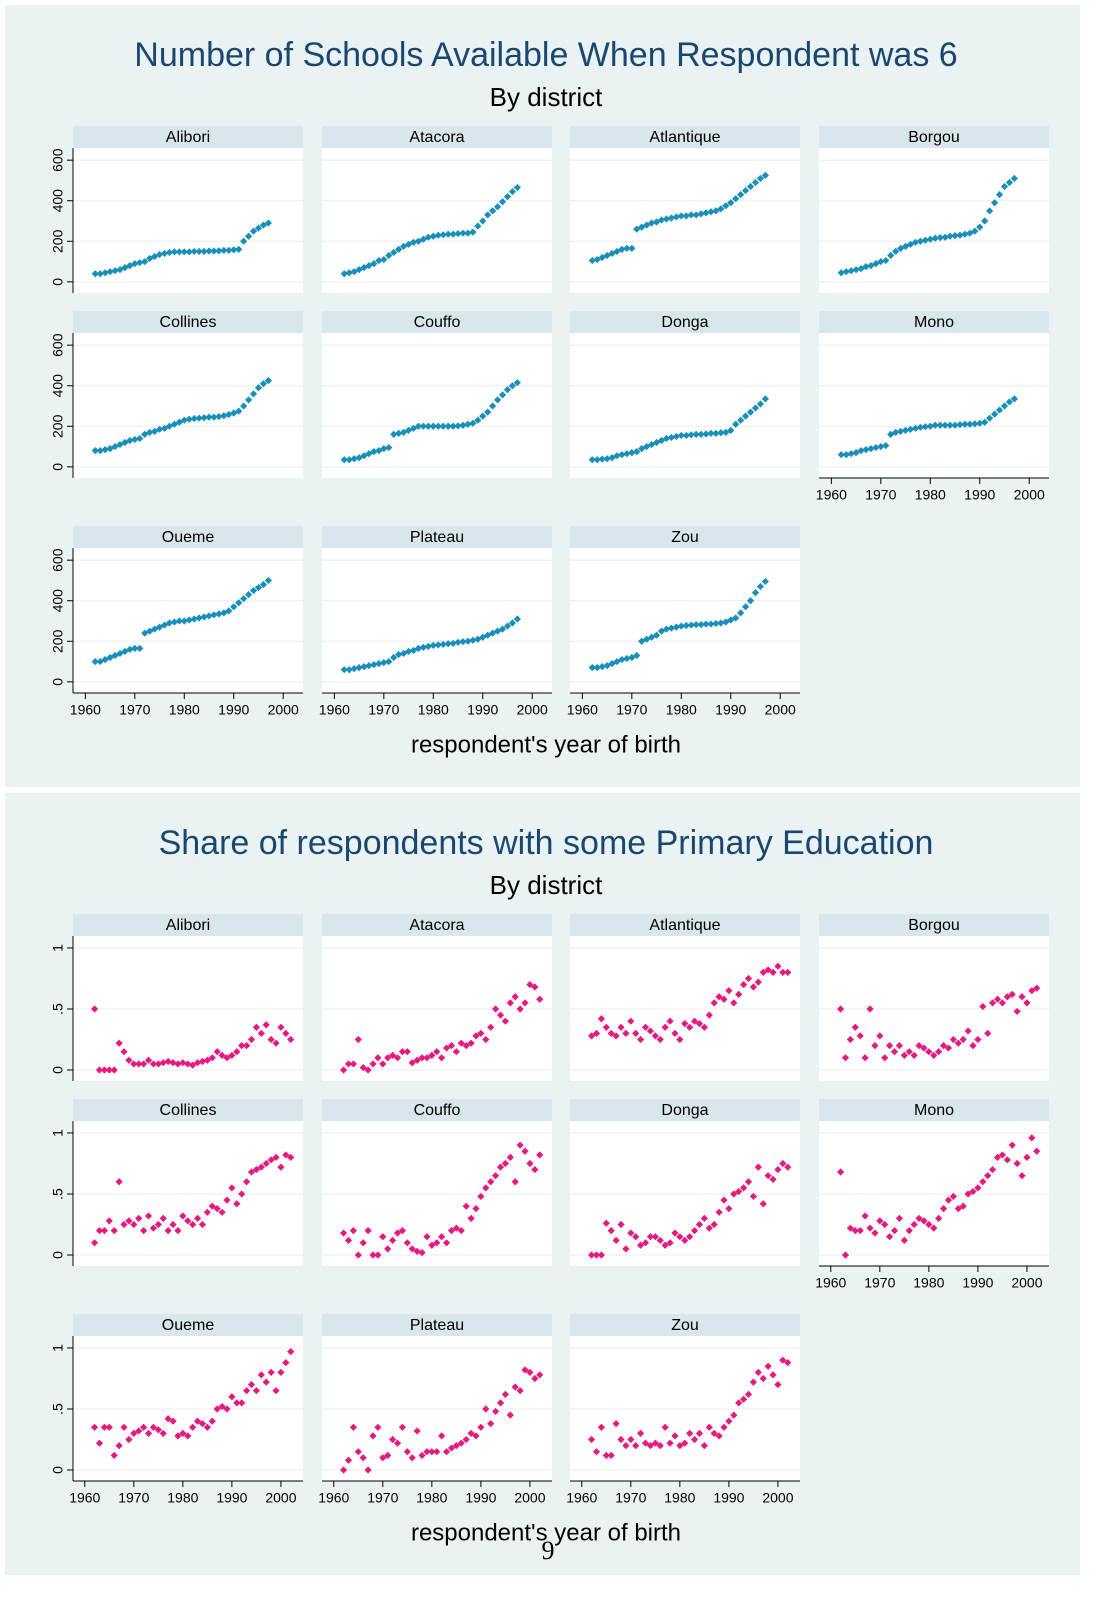 This screenshot has width=1105, height=1606. Describe the element at coordinates (176, 209) in the screenshot. I see `panel: Alibori 0 200 400 600` at that location.